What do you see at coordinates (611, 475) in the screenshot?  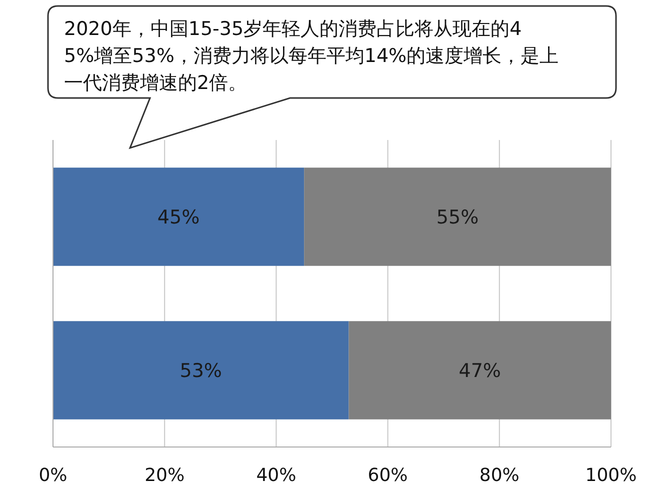 I see `x-tick-label: 100%` at bounding box center [611, 475].